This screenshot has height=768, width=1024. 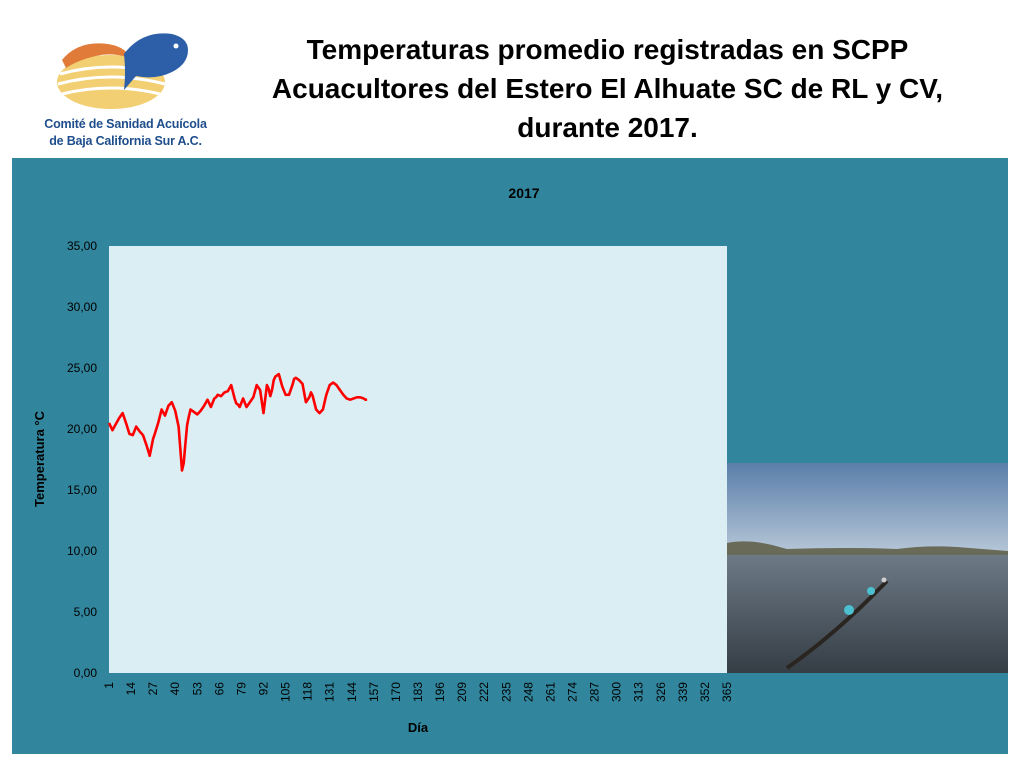 What do you see at coordinates (867, 550) in the screenshot?
I see `photo-shoreline` at bounding box center [867, 550].